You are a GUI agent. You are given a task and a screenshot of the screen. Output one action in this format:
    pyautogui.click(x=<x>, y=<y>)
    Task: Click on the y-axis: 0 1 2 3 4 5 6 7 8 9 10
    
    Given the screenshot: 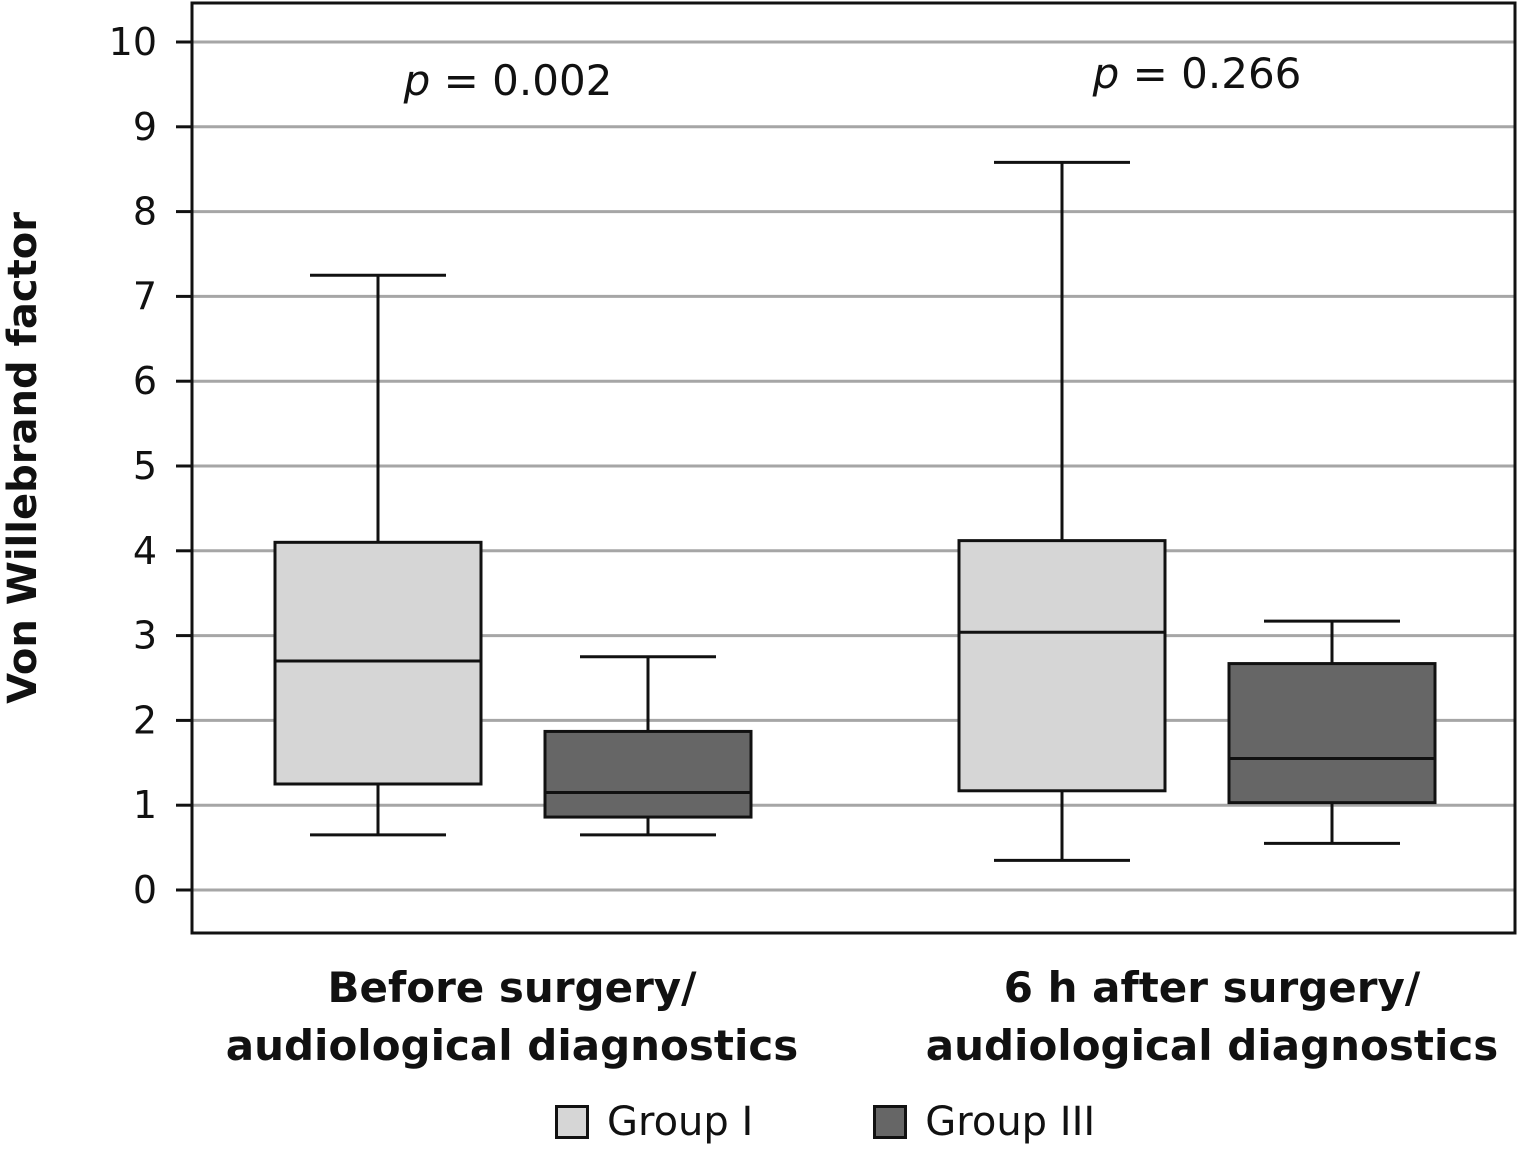 What is the action you would take?
    pyautogui.click(x=150, y=466)
    